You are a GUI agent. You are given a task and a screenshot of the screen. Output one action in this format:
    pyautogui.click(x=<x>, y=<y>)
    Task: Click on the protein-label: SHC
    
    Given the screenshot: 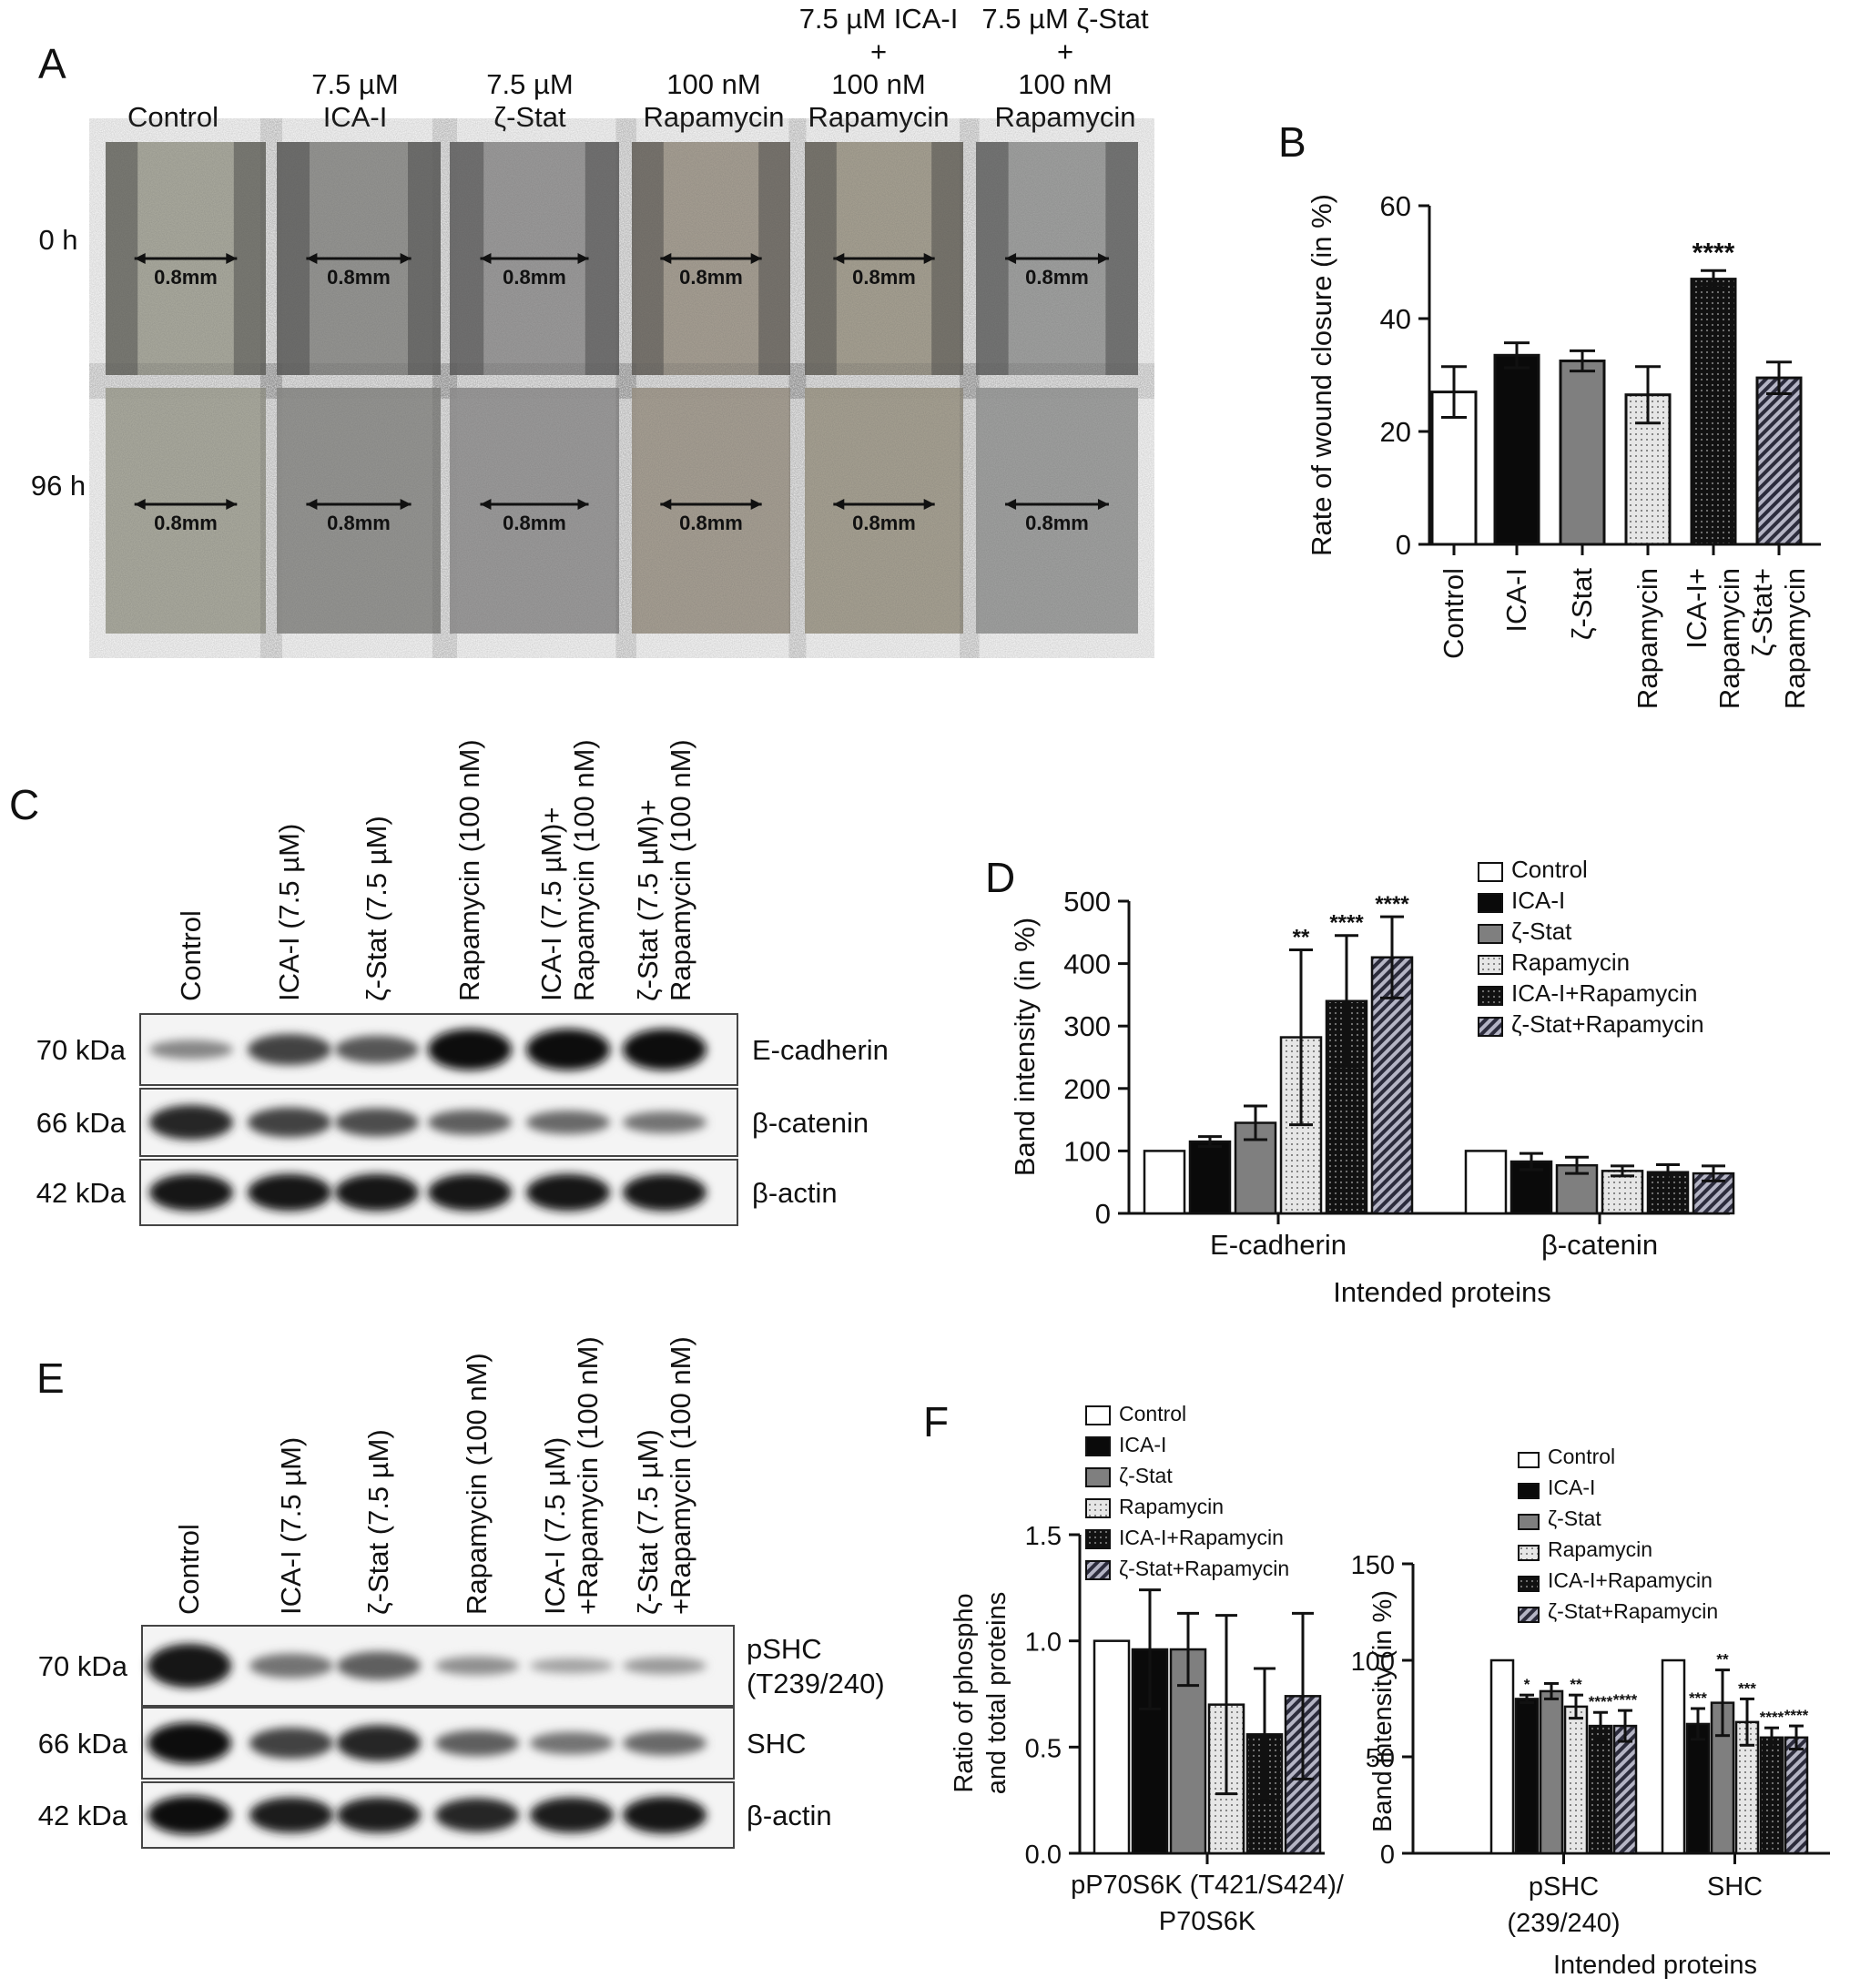 What is the action you would take?
    pyautogui.click(x=777, y=1744)
    